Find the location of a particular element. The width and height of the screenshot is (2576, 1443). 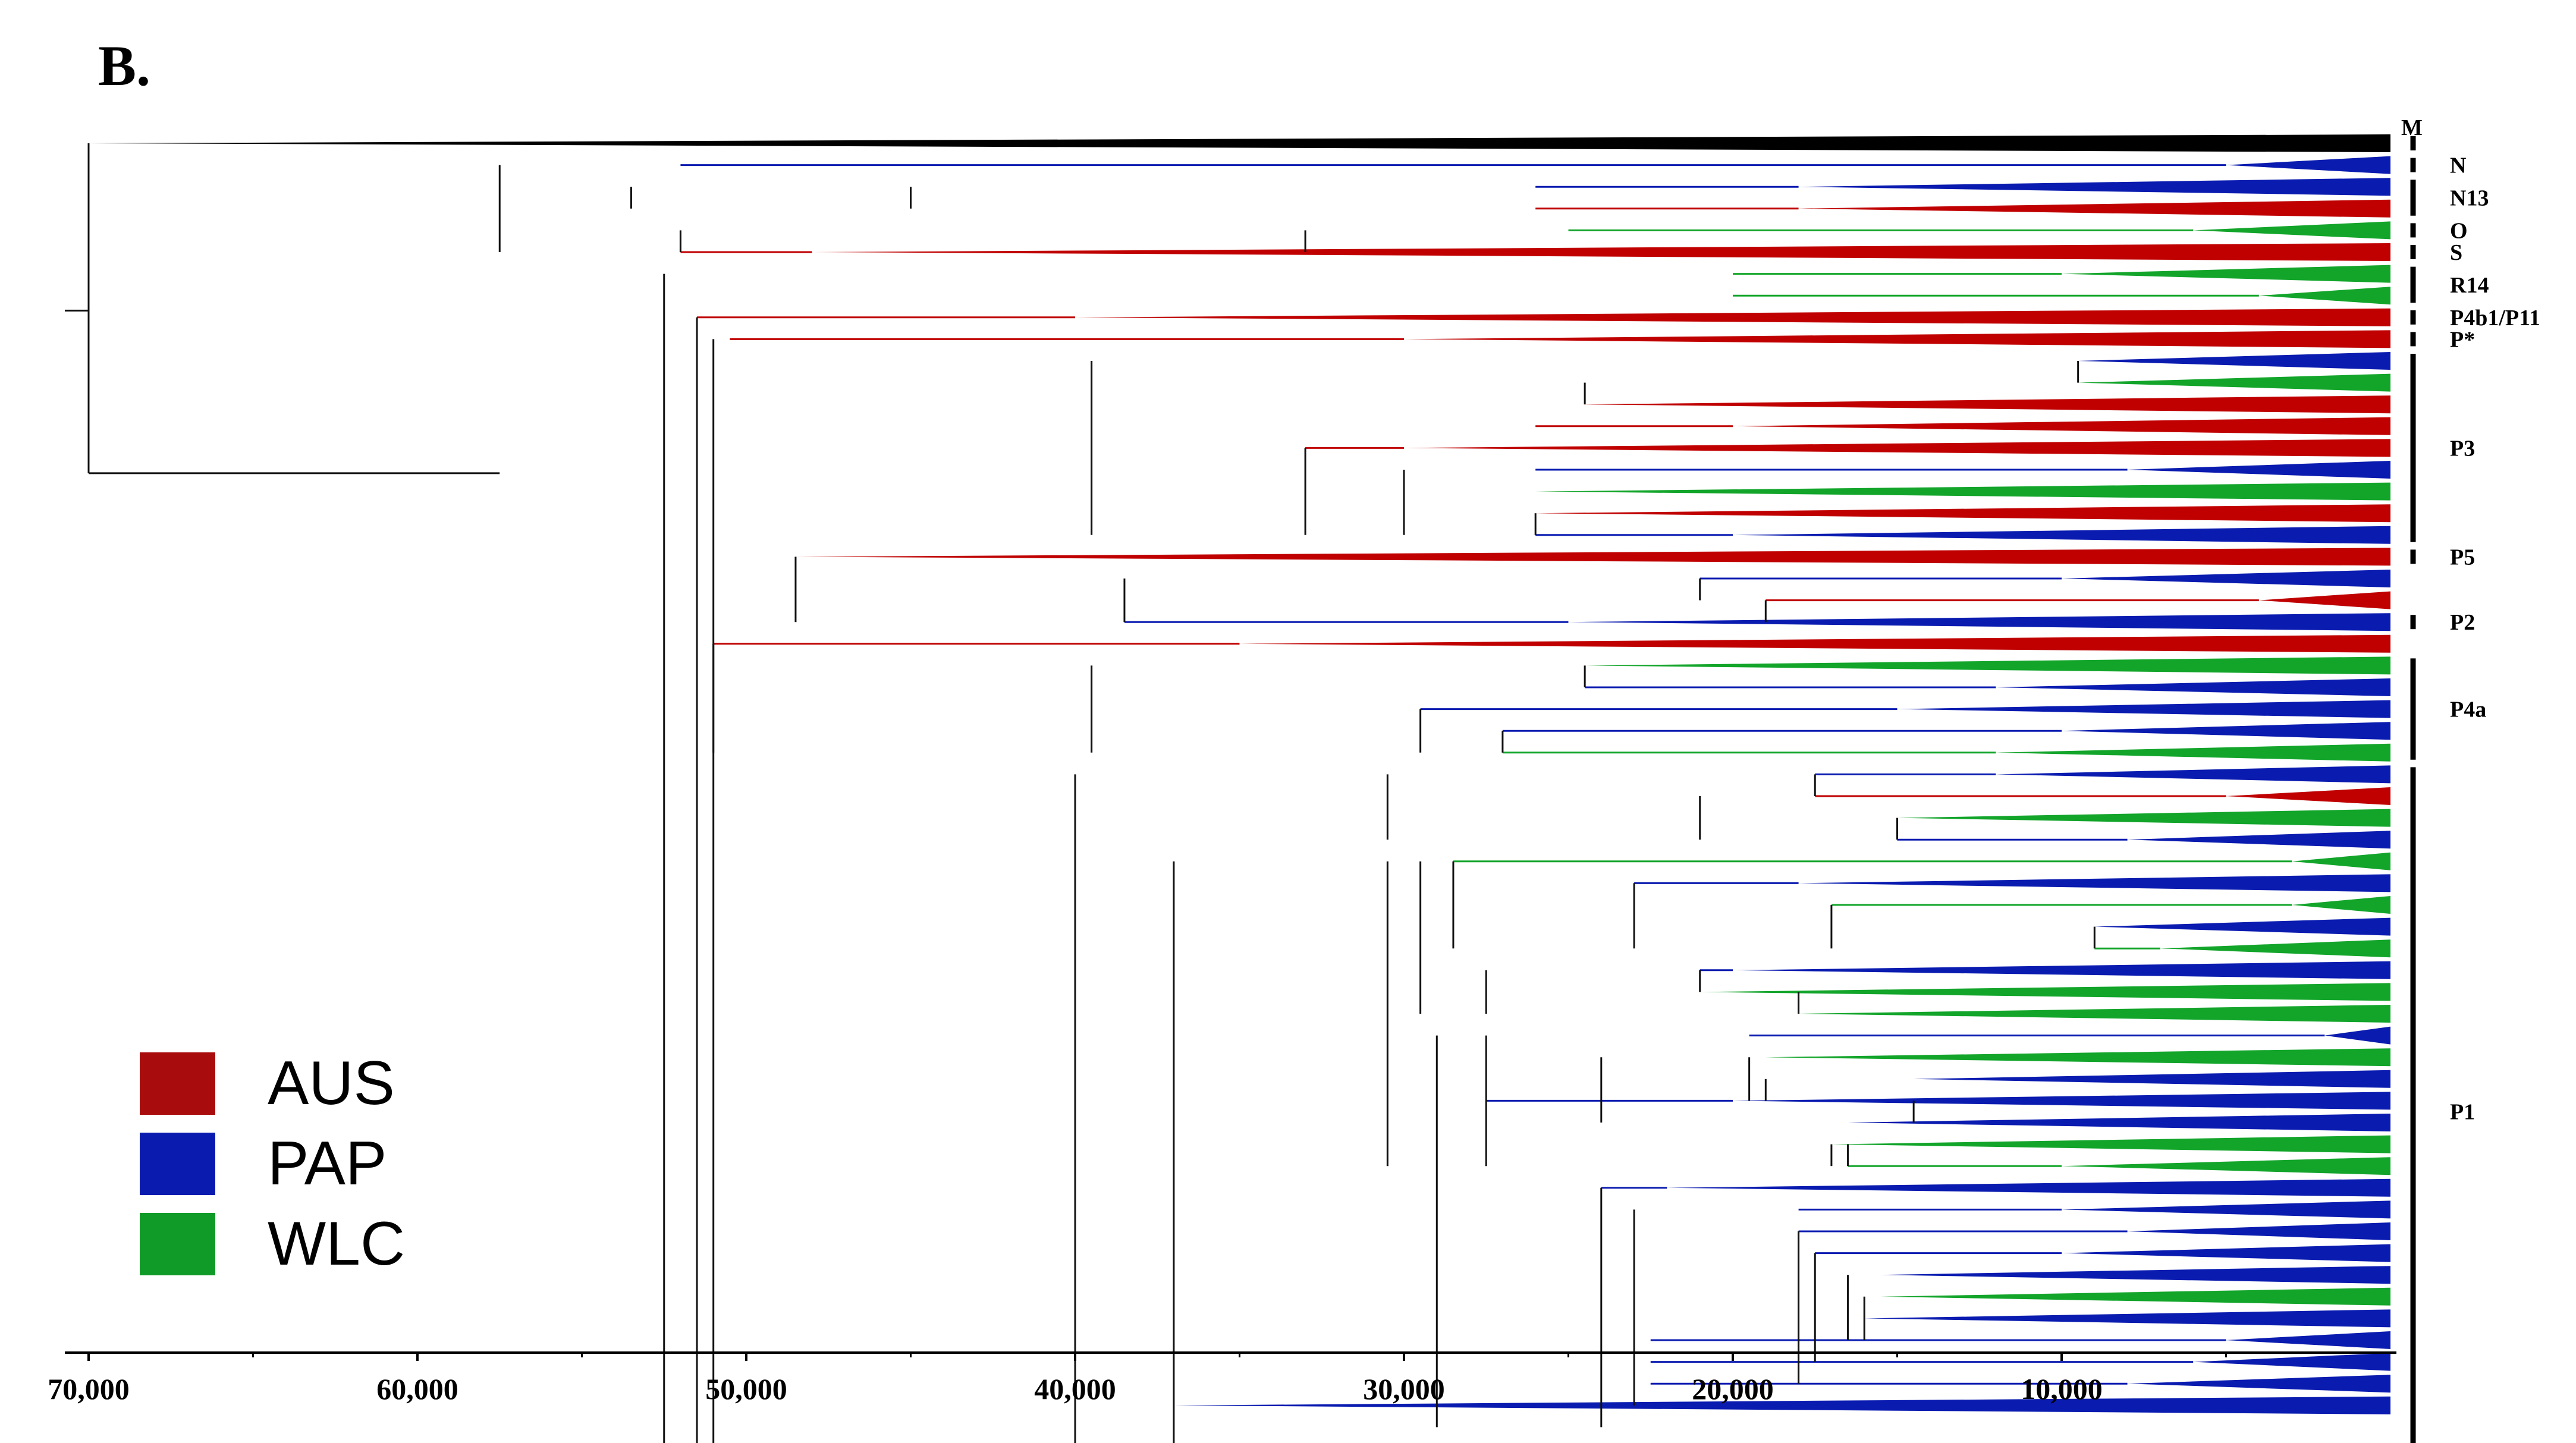

legend-item-pap: PAP is located at coordinates (348, 1165).